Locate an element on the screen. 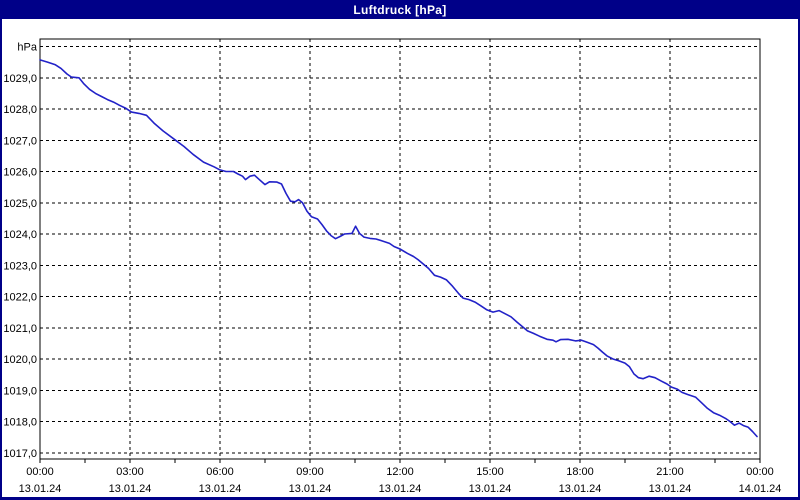 The width and height of the screenshot is (800, 500). x-axis-time-label: 18:00 is located at coordinates (580, 472).